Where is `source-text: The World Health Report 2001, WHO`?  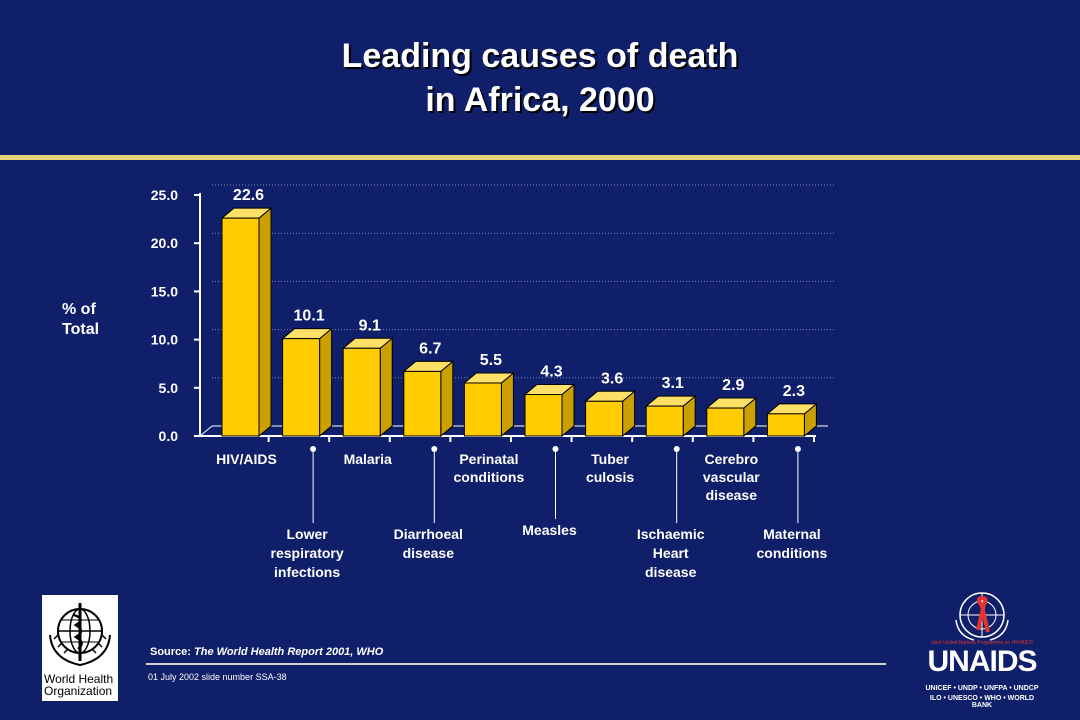
source-text: The World Health Report 2001, WHO is located at coordinates (289, 652).